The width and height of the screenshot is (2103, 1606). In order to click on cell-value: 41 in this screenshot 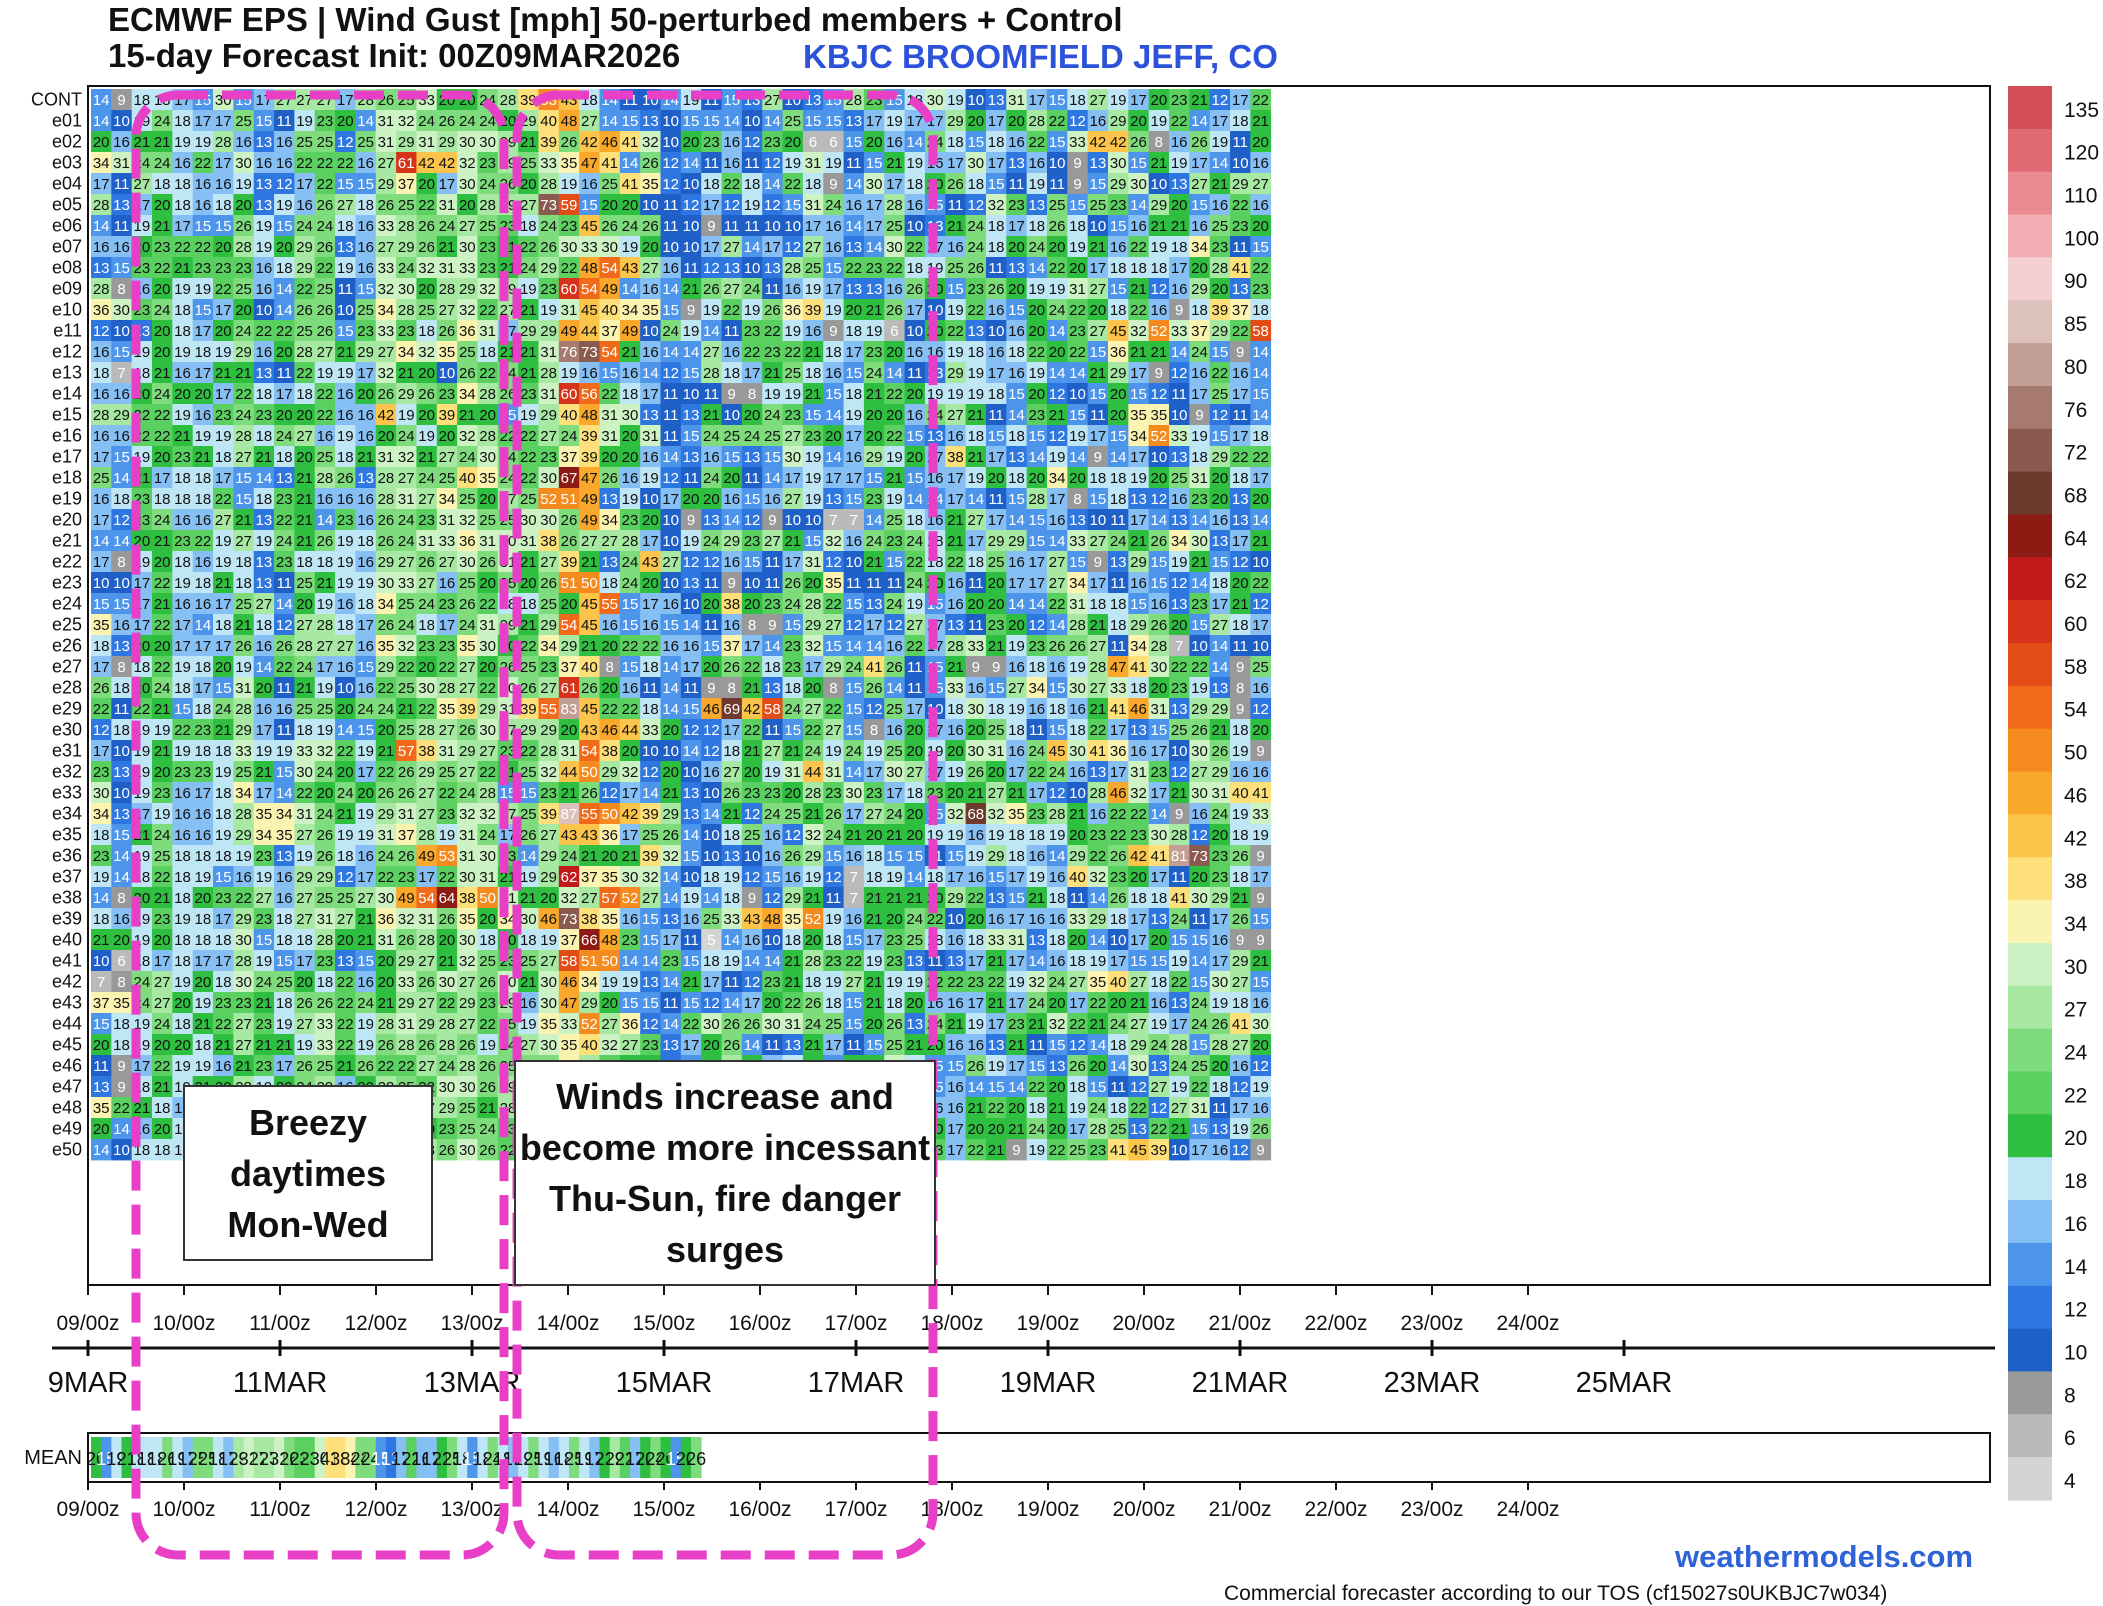, I will do `click(609, 163)`.